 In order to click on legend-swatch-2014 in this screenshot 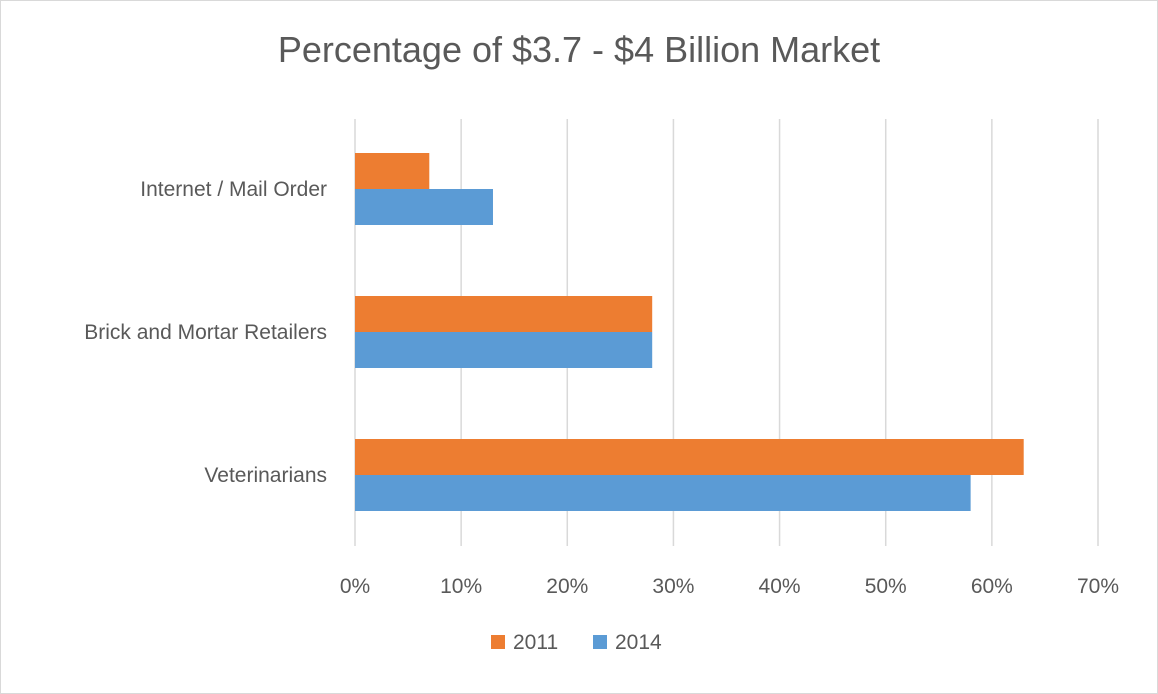, I will do `click(600, 642)`.